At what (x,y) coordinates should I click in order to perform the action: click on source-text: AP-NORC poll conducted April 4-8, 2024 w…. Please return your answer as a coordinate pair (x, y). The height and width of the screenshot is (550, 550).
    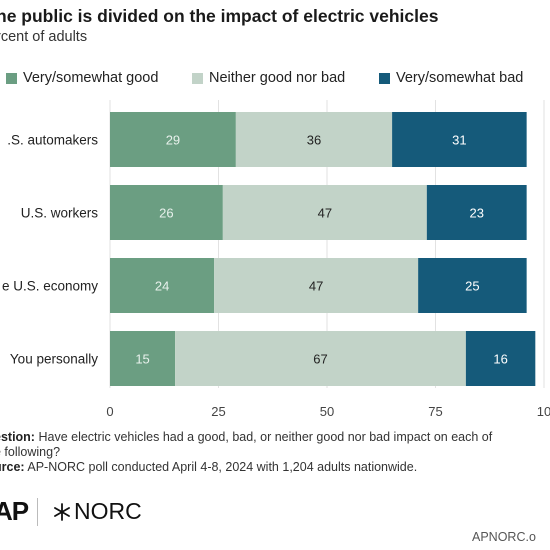
    Looking at the image, I should click on (222, 467).